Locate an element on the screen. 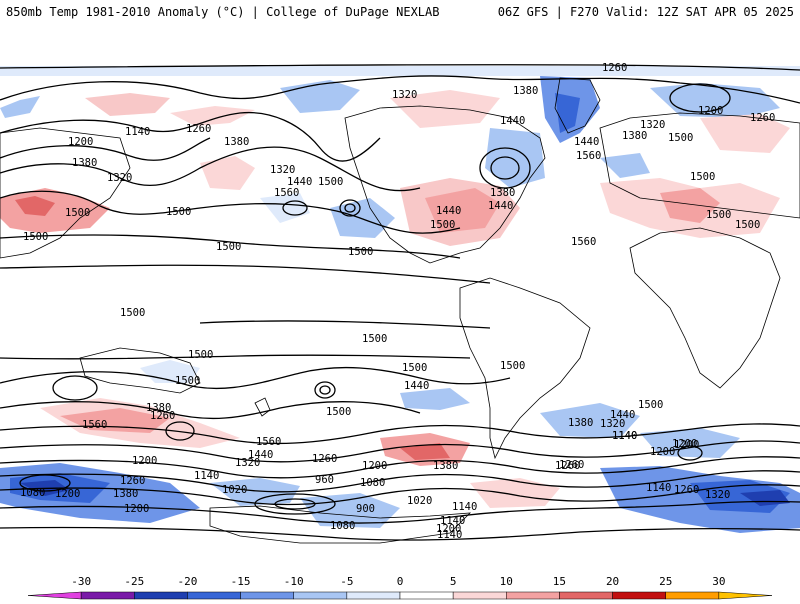 This screenshot has height=604, width=800. colorbar-legend: -30 -25 -20 -15 -10 -5 0 5 10 15 20 25 30 is located at coordinates (400, 587).